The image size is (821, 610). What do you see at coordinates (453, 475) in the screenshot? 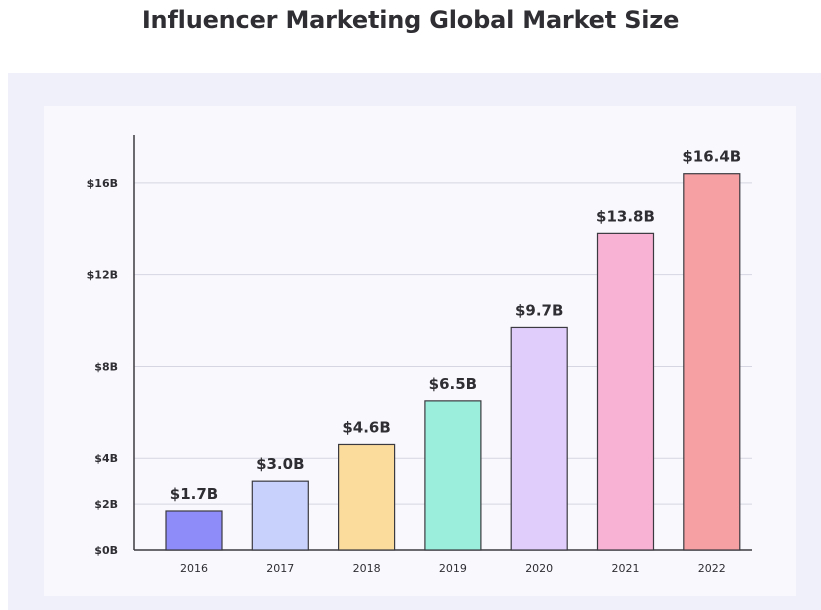
I see `bar-2019` at bounding box center [453, 475].